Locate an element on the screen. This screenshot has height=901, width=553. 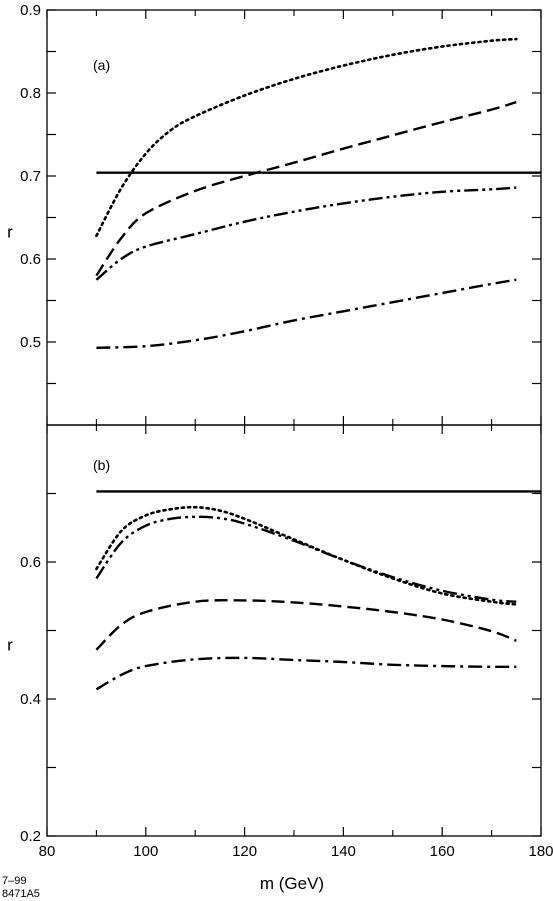
y-tick-label: 0.4 is located at coordinates (30, 699).